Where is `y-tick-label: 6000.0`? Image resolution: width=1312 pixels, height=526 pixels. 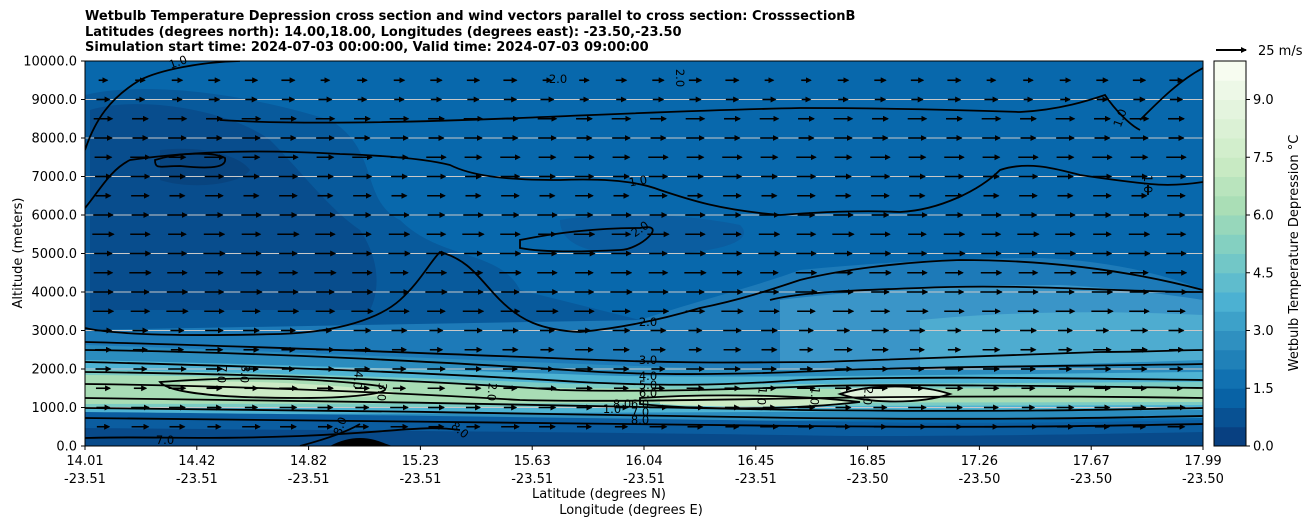
y-tick-label: 6000.0 is located at coordinates (55, 216).